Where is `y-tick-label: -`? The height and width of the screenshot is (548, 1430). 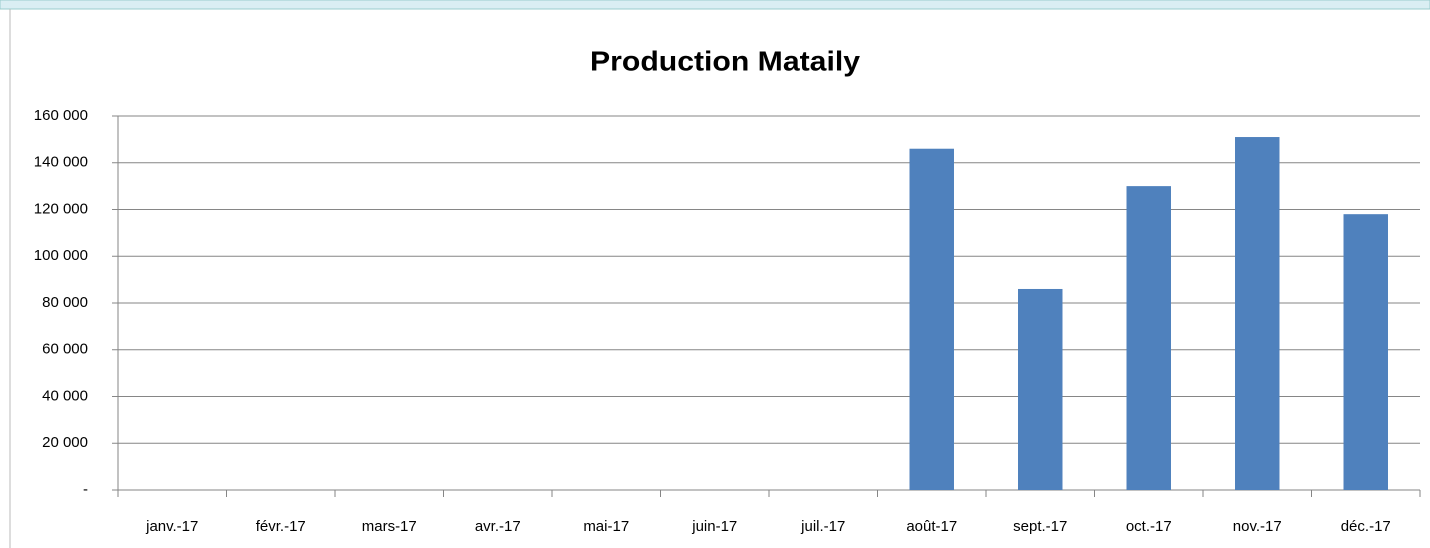 y-tick-label: - is located at coordinates (85, 489).